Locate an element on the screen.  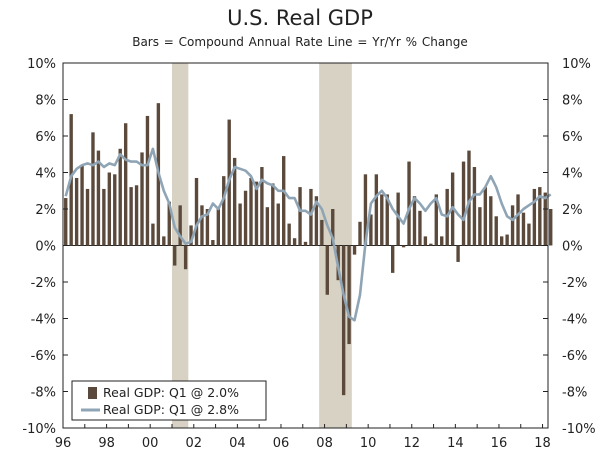
y-tick-label-left: 8% is located at coordinates (45, 101).